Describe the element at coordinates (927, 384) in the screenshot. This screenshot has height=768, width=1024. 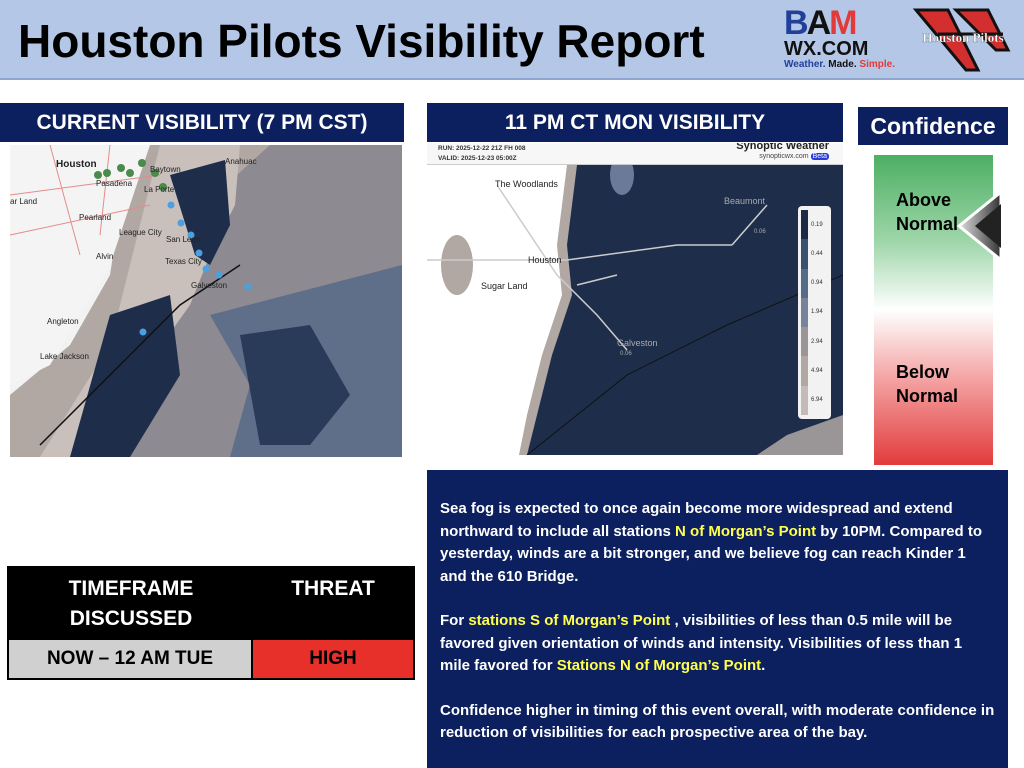
I see `below-normal-label: Below Normal` at that location.